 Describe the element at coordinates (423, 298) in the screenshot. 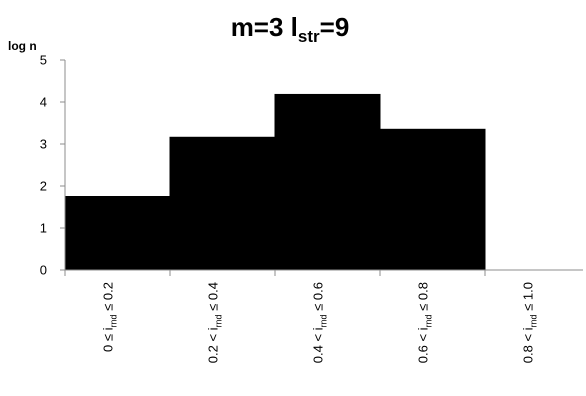

I see `x-tick-label-suffix: ≤ 0.8` at that location.